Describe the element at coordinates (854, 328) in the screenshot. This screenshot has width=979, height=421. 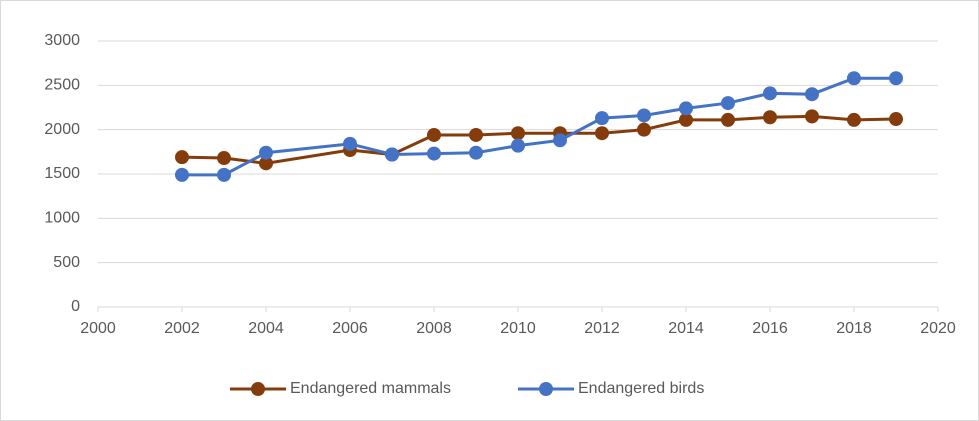
I see `x-tick-label: 2018` at that location.